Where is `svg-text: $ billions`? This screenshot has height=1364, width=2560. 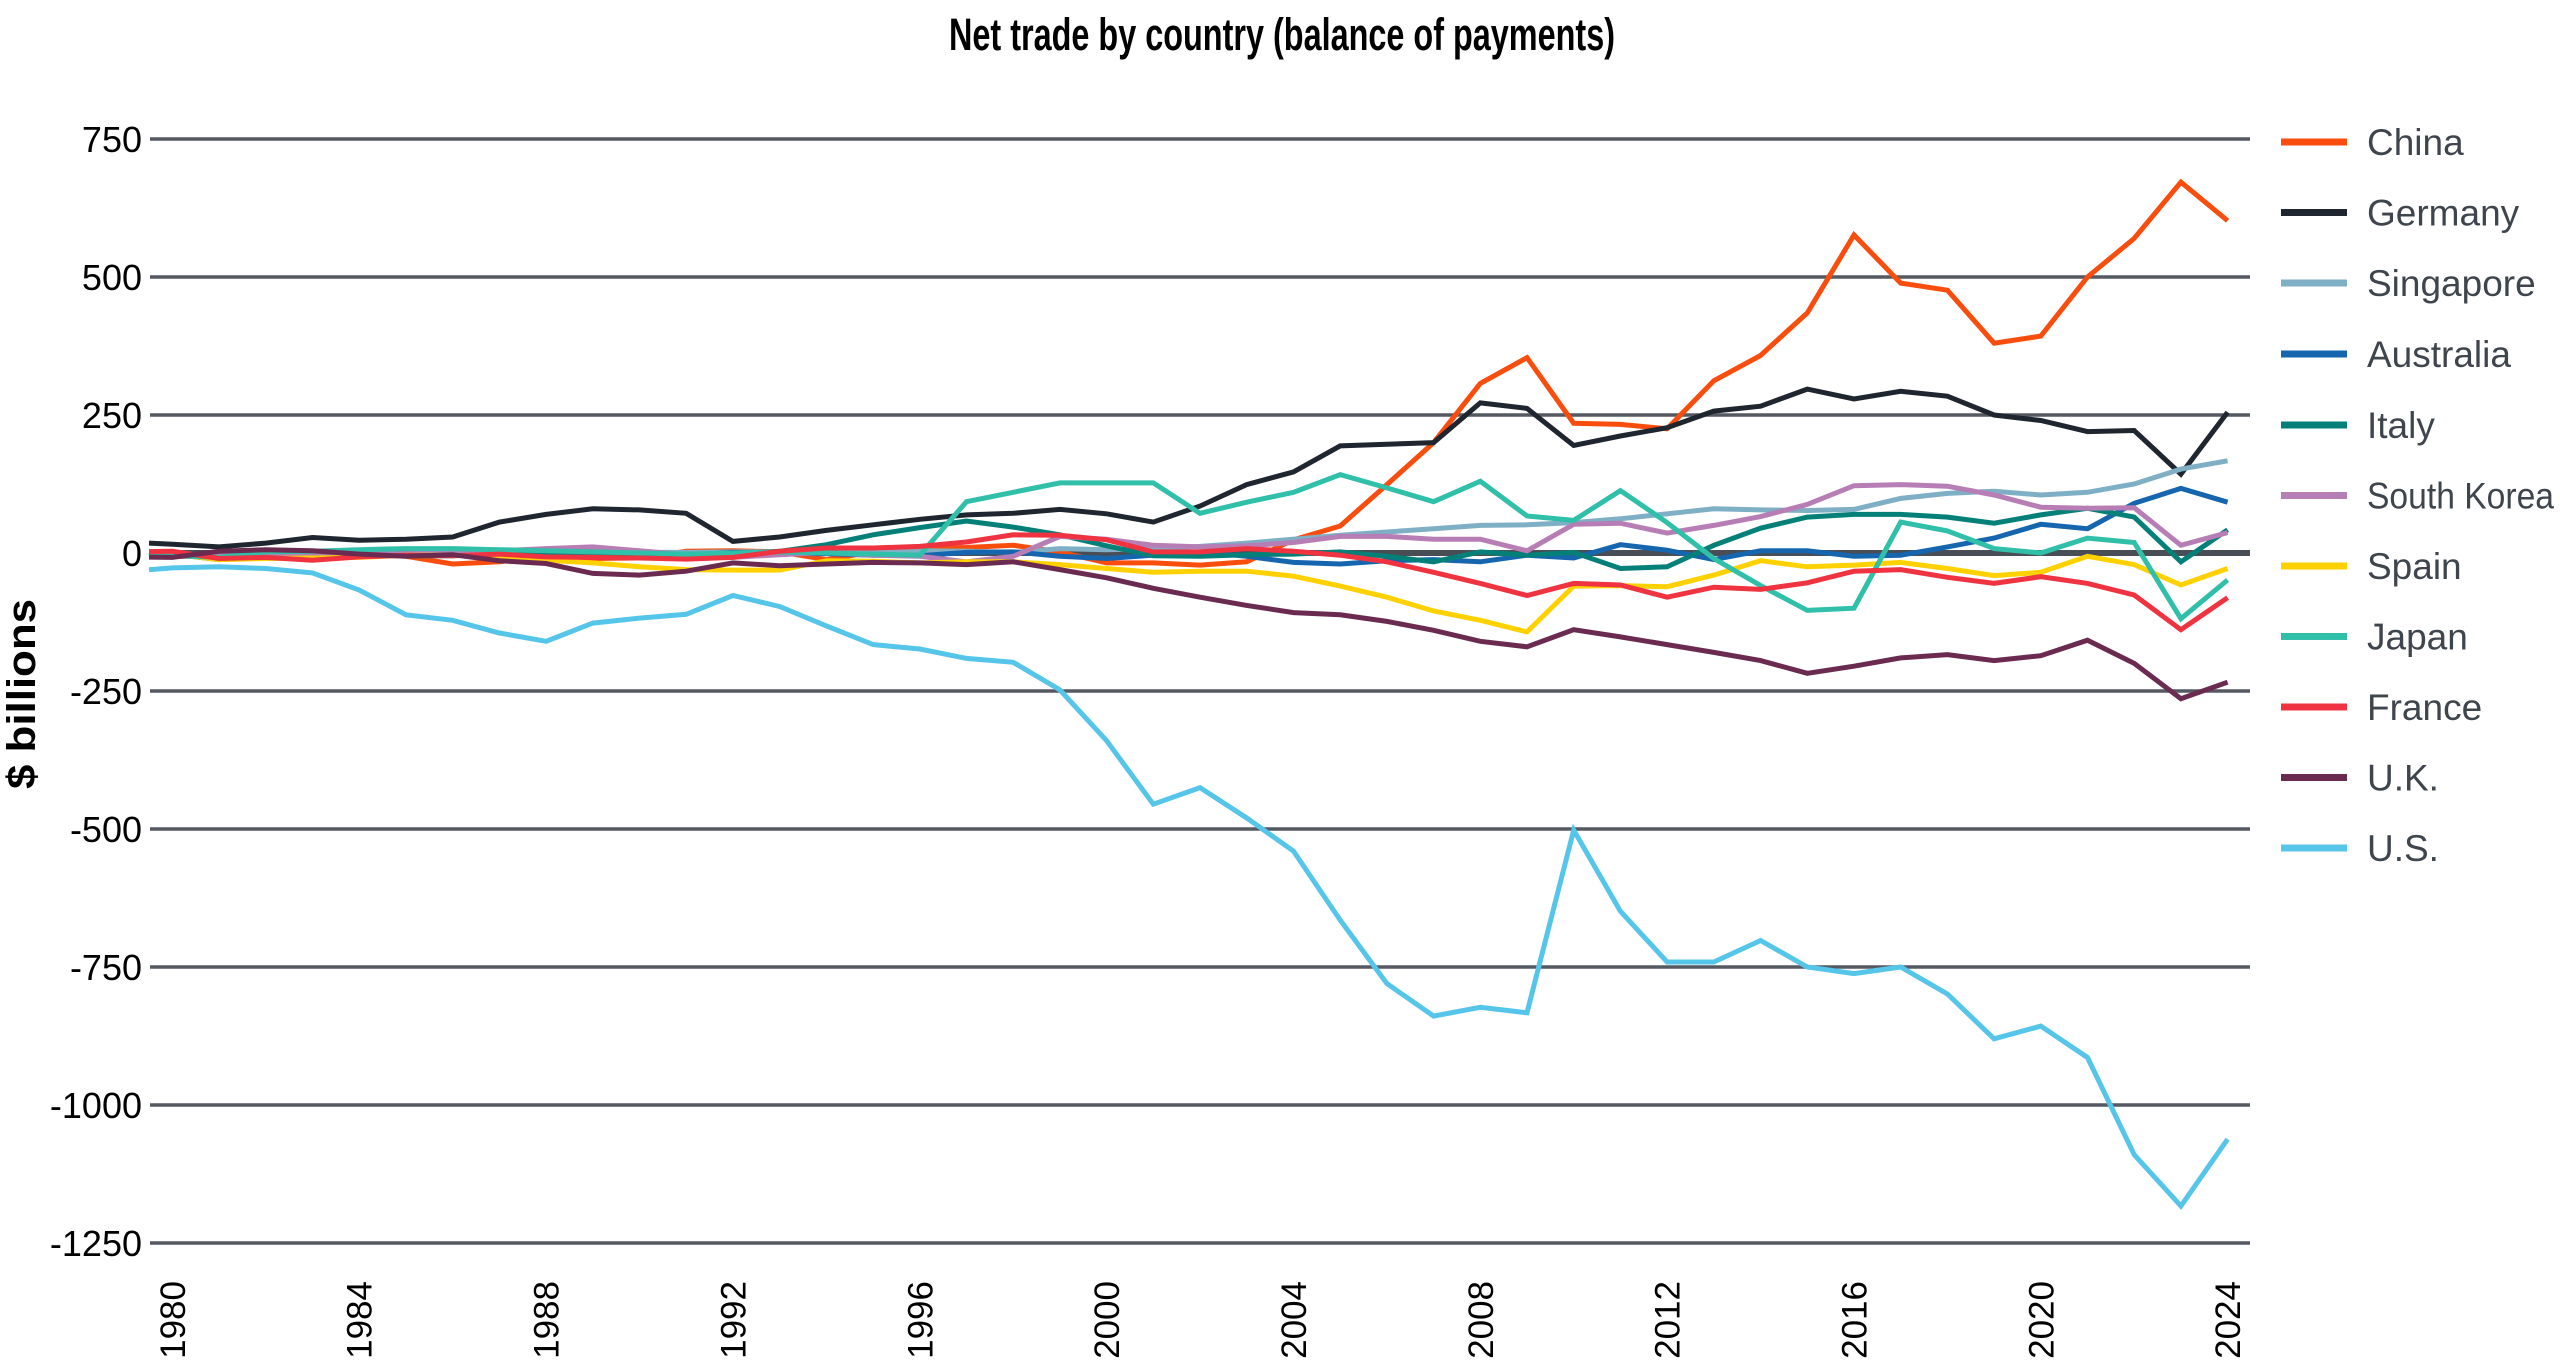
svg-text: $ billions is located at coordinates (22, 694).